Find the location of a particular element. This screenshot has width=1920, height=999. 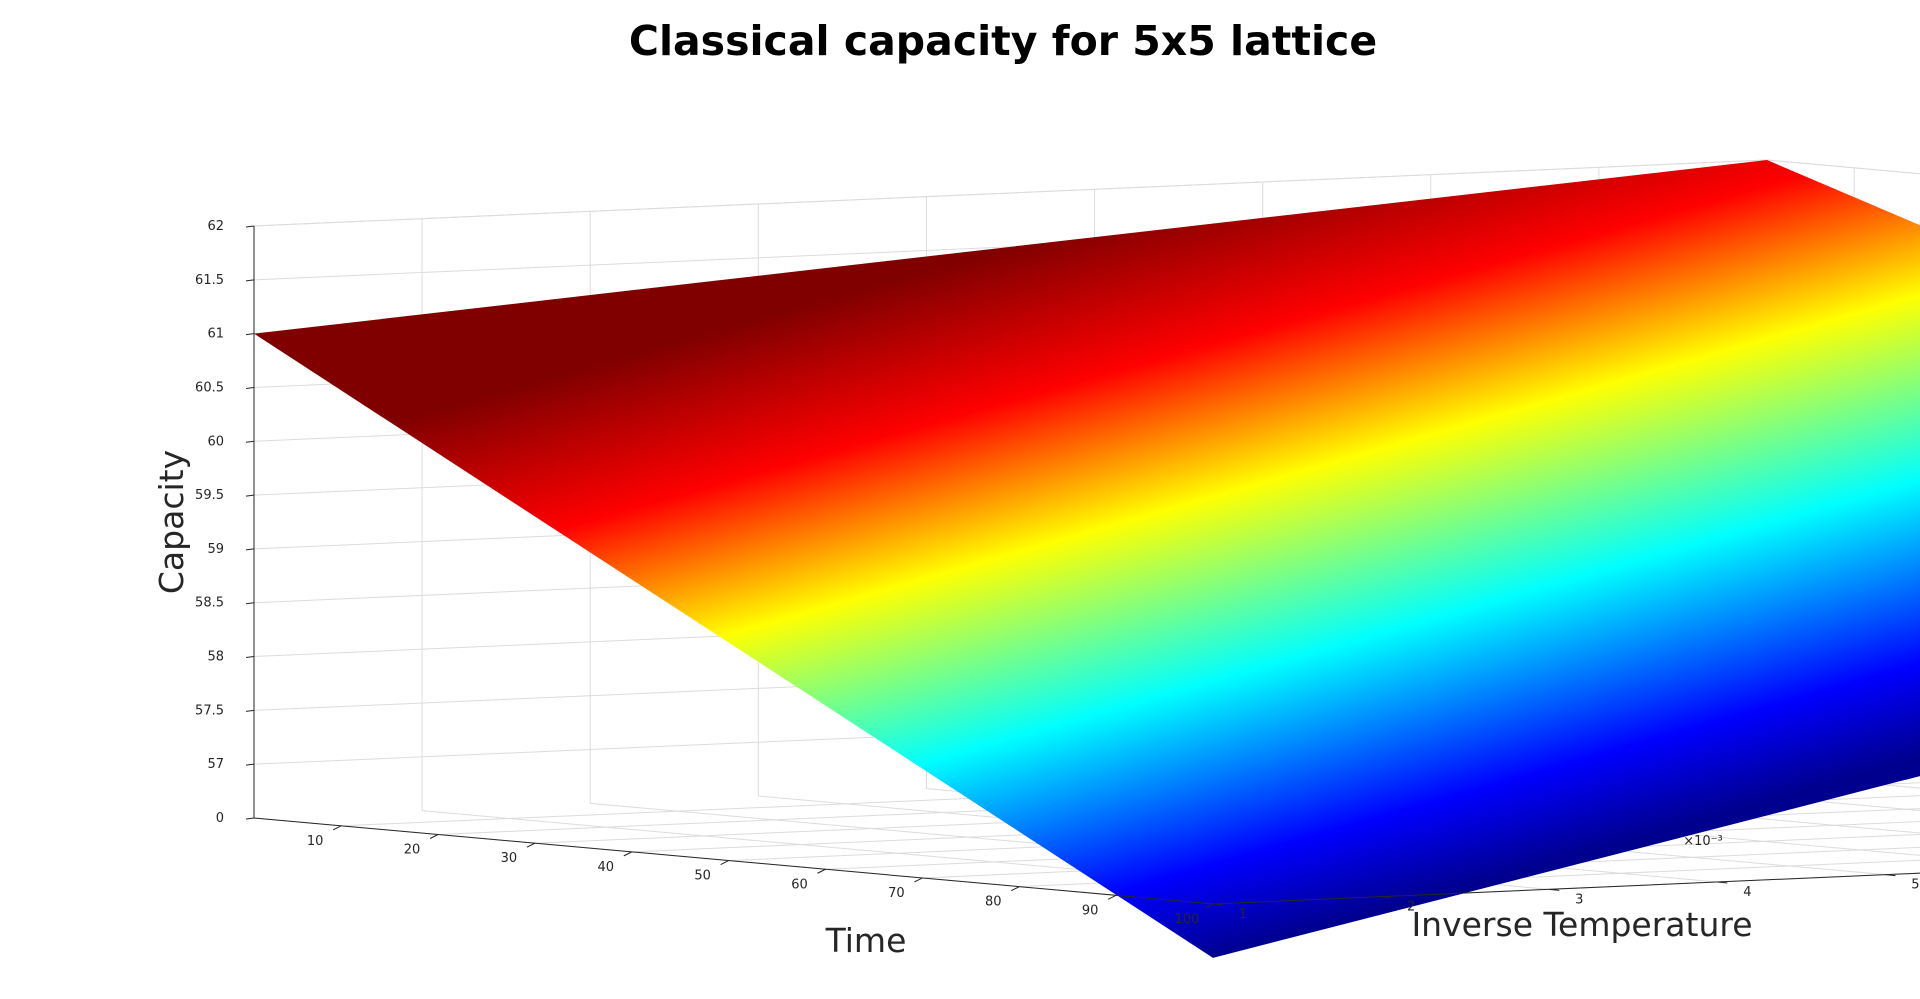

x-tick-label: 50 is located at coordinates (702, 876).